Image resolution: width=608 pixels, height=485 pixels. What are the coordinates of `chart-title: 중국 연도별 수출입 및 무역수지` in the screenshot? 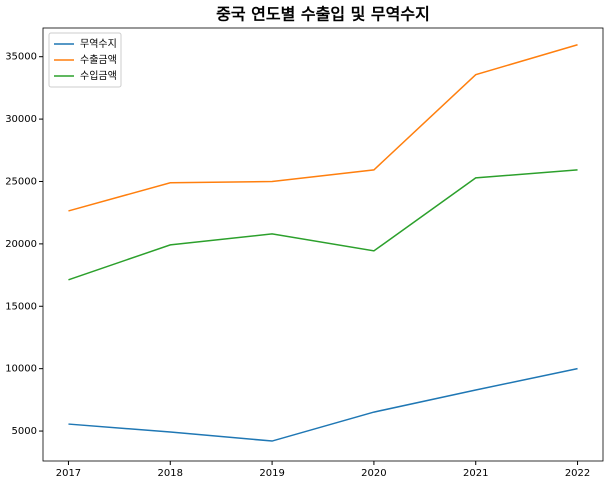 It's located at (323, 14).